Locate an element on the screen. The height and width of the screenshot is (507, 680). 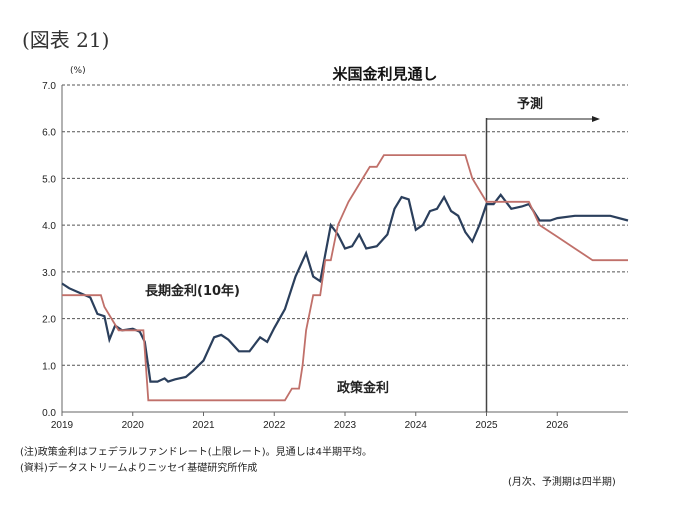
note-text: (注)政策金利はフェデラルファンドレート(上限レート)。見通しは4半期平均。 is located at coordinates (196, 452).